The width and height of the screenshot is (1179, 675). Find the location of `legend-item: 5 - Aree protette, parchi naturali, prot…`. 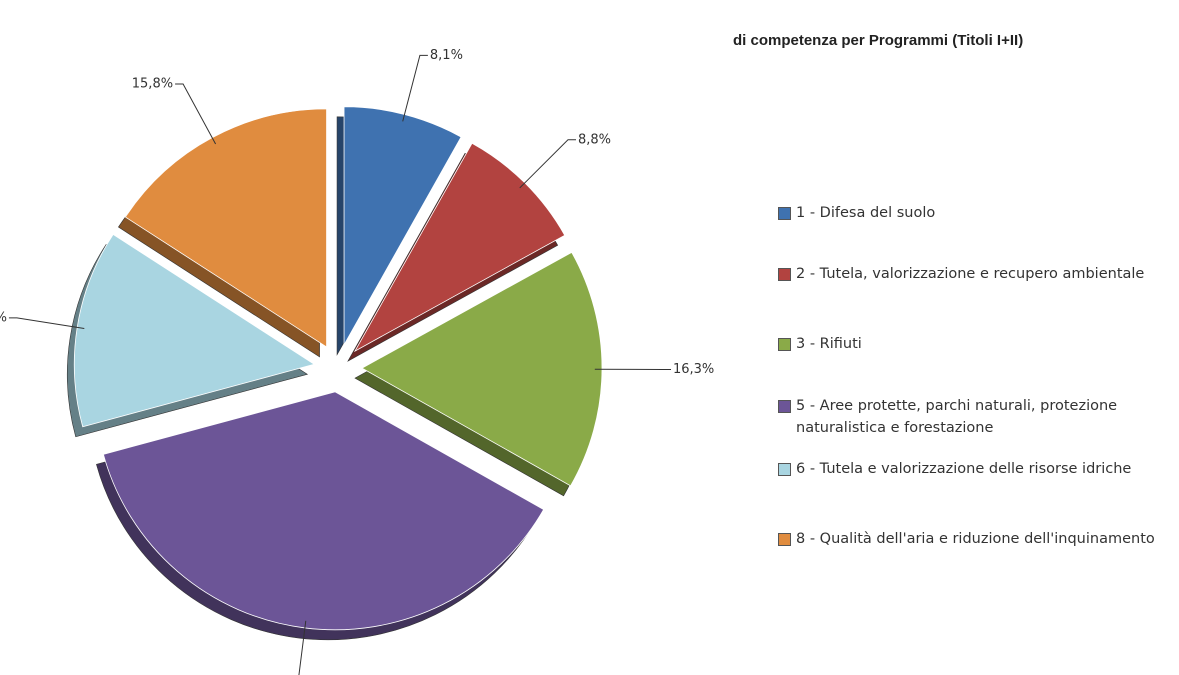

legend-item: 5 - Aree protette, parchi naturali, prot… is located at coordinates (975, 417).